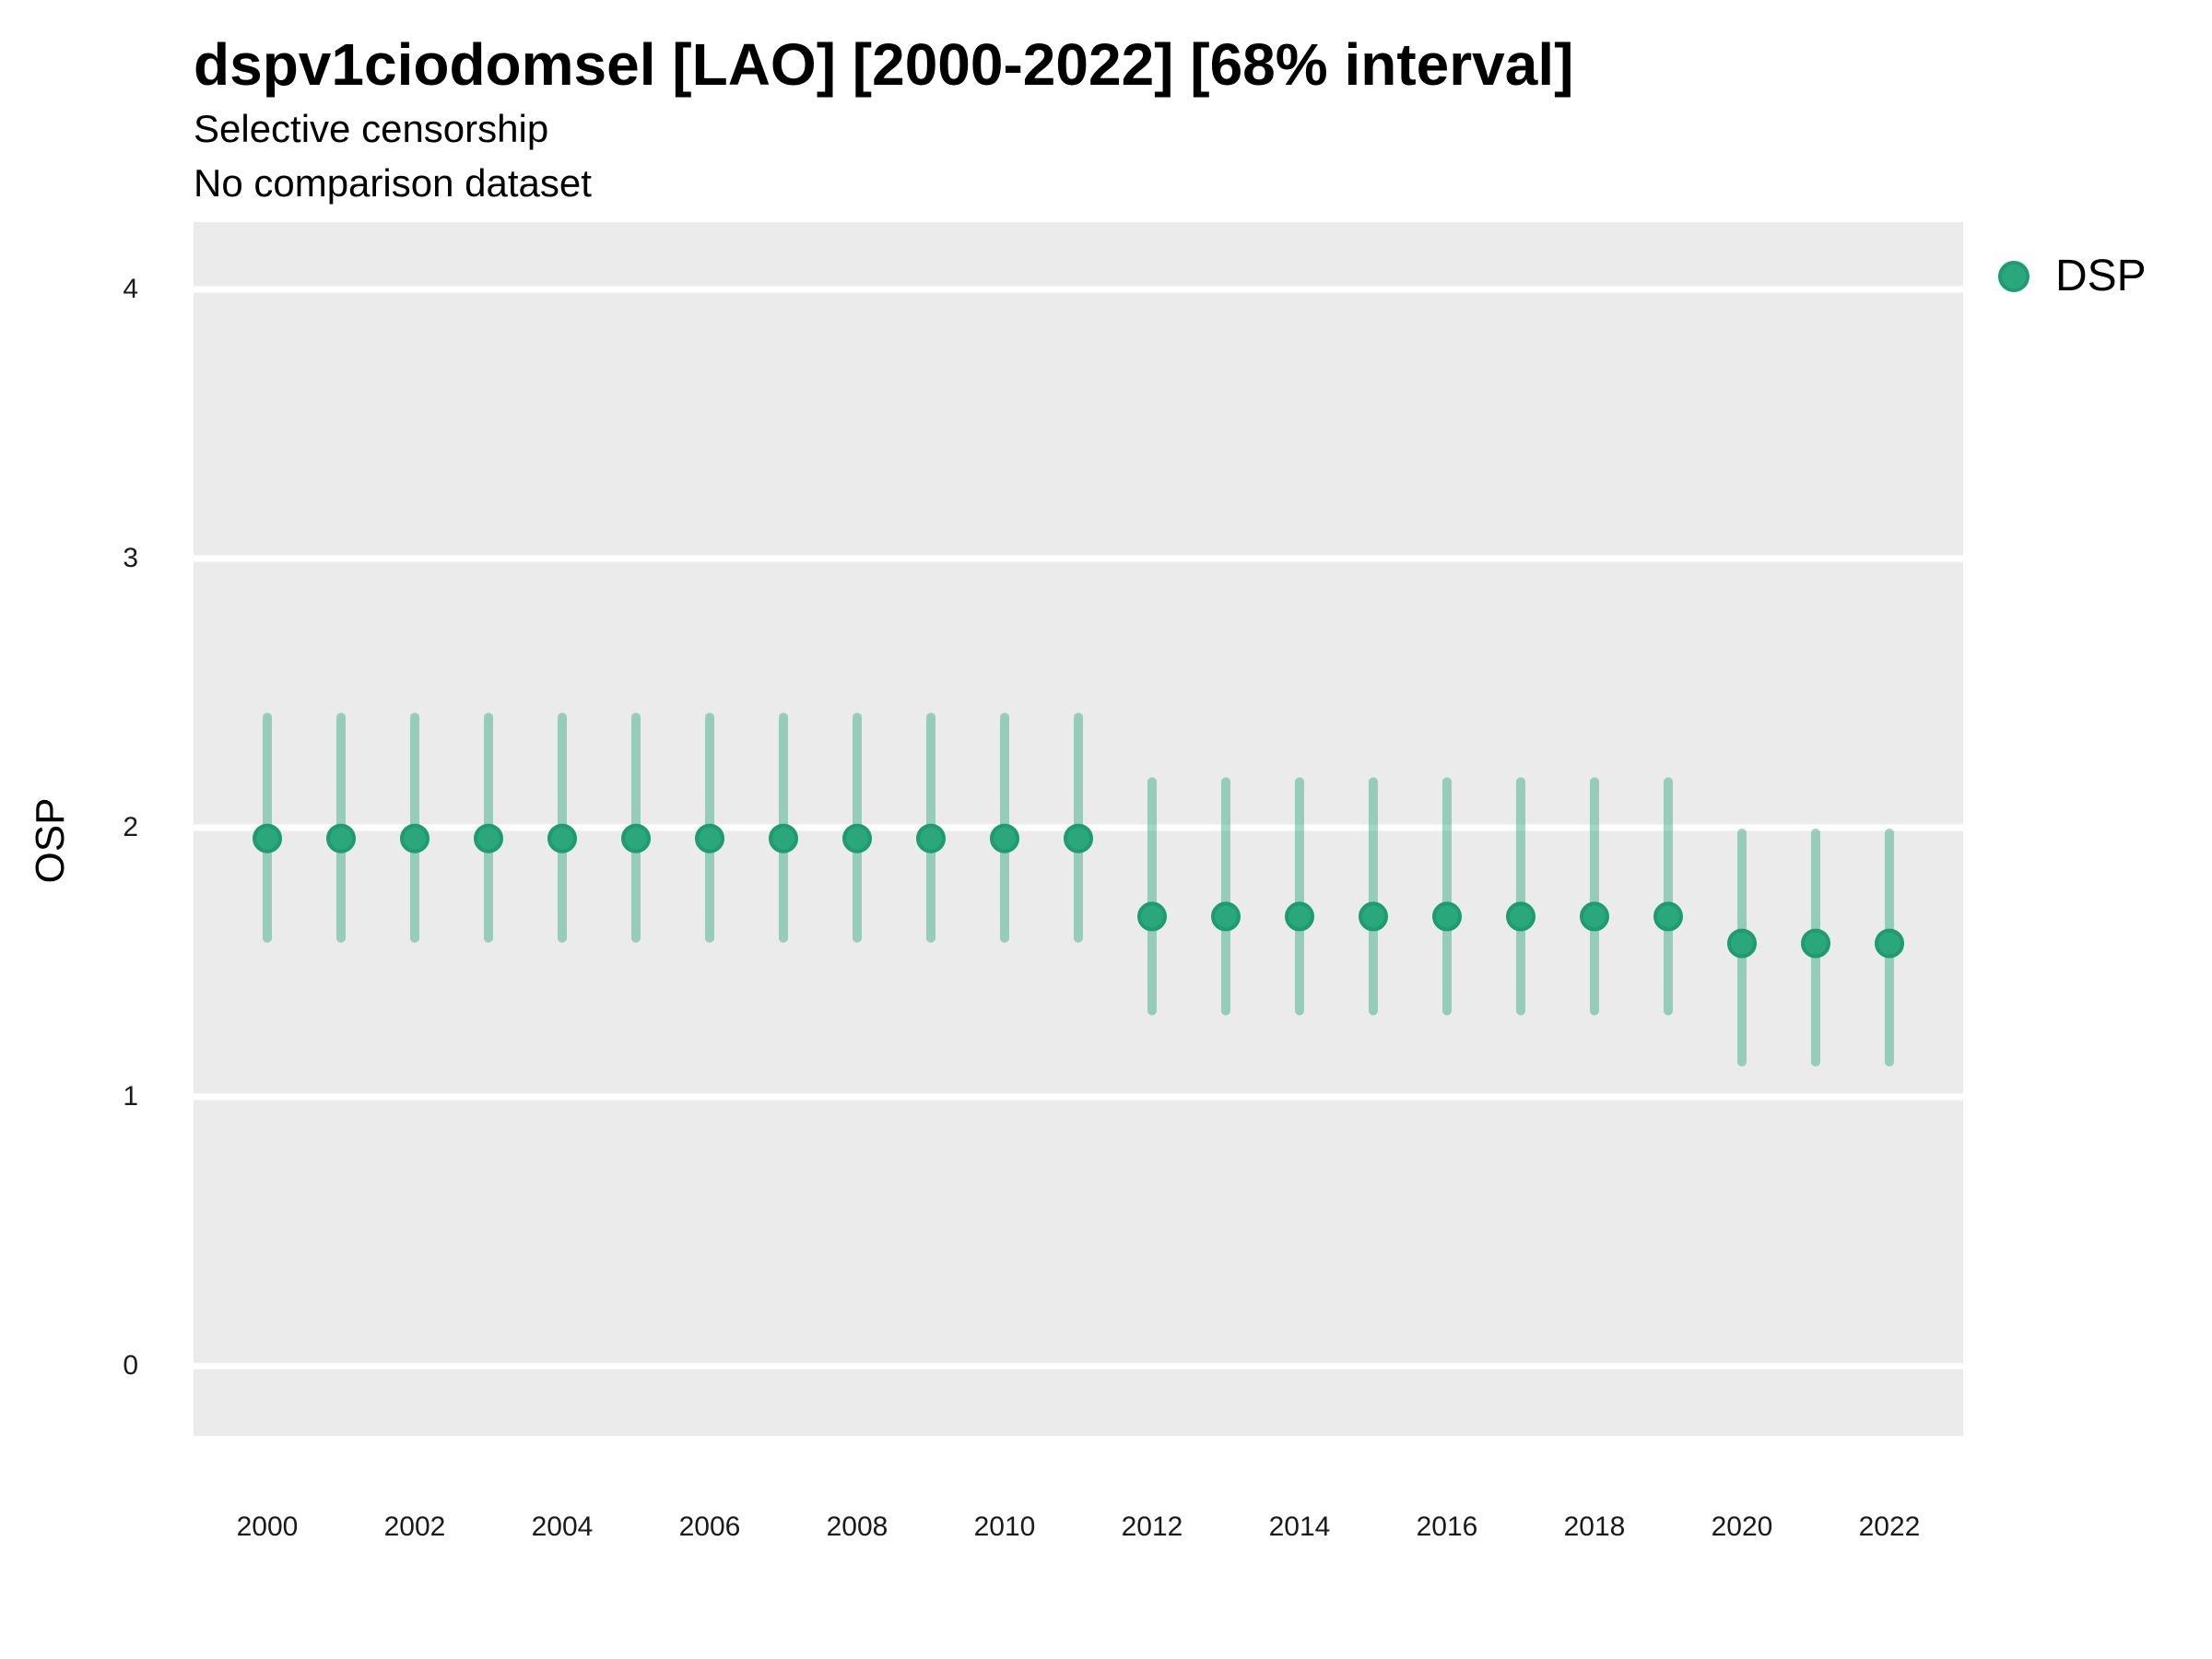  I want to click on y-tick-label-2: 2, so click(130, 827).